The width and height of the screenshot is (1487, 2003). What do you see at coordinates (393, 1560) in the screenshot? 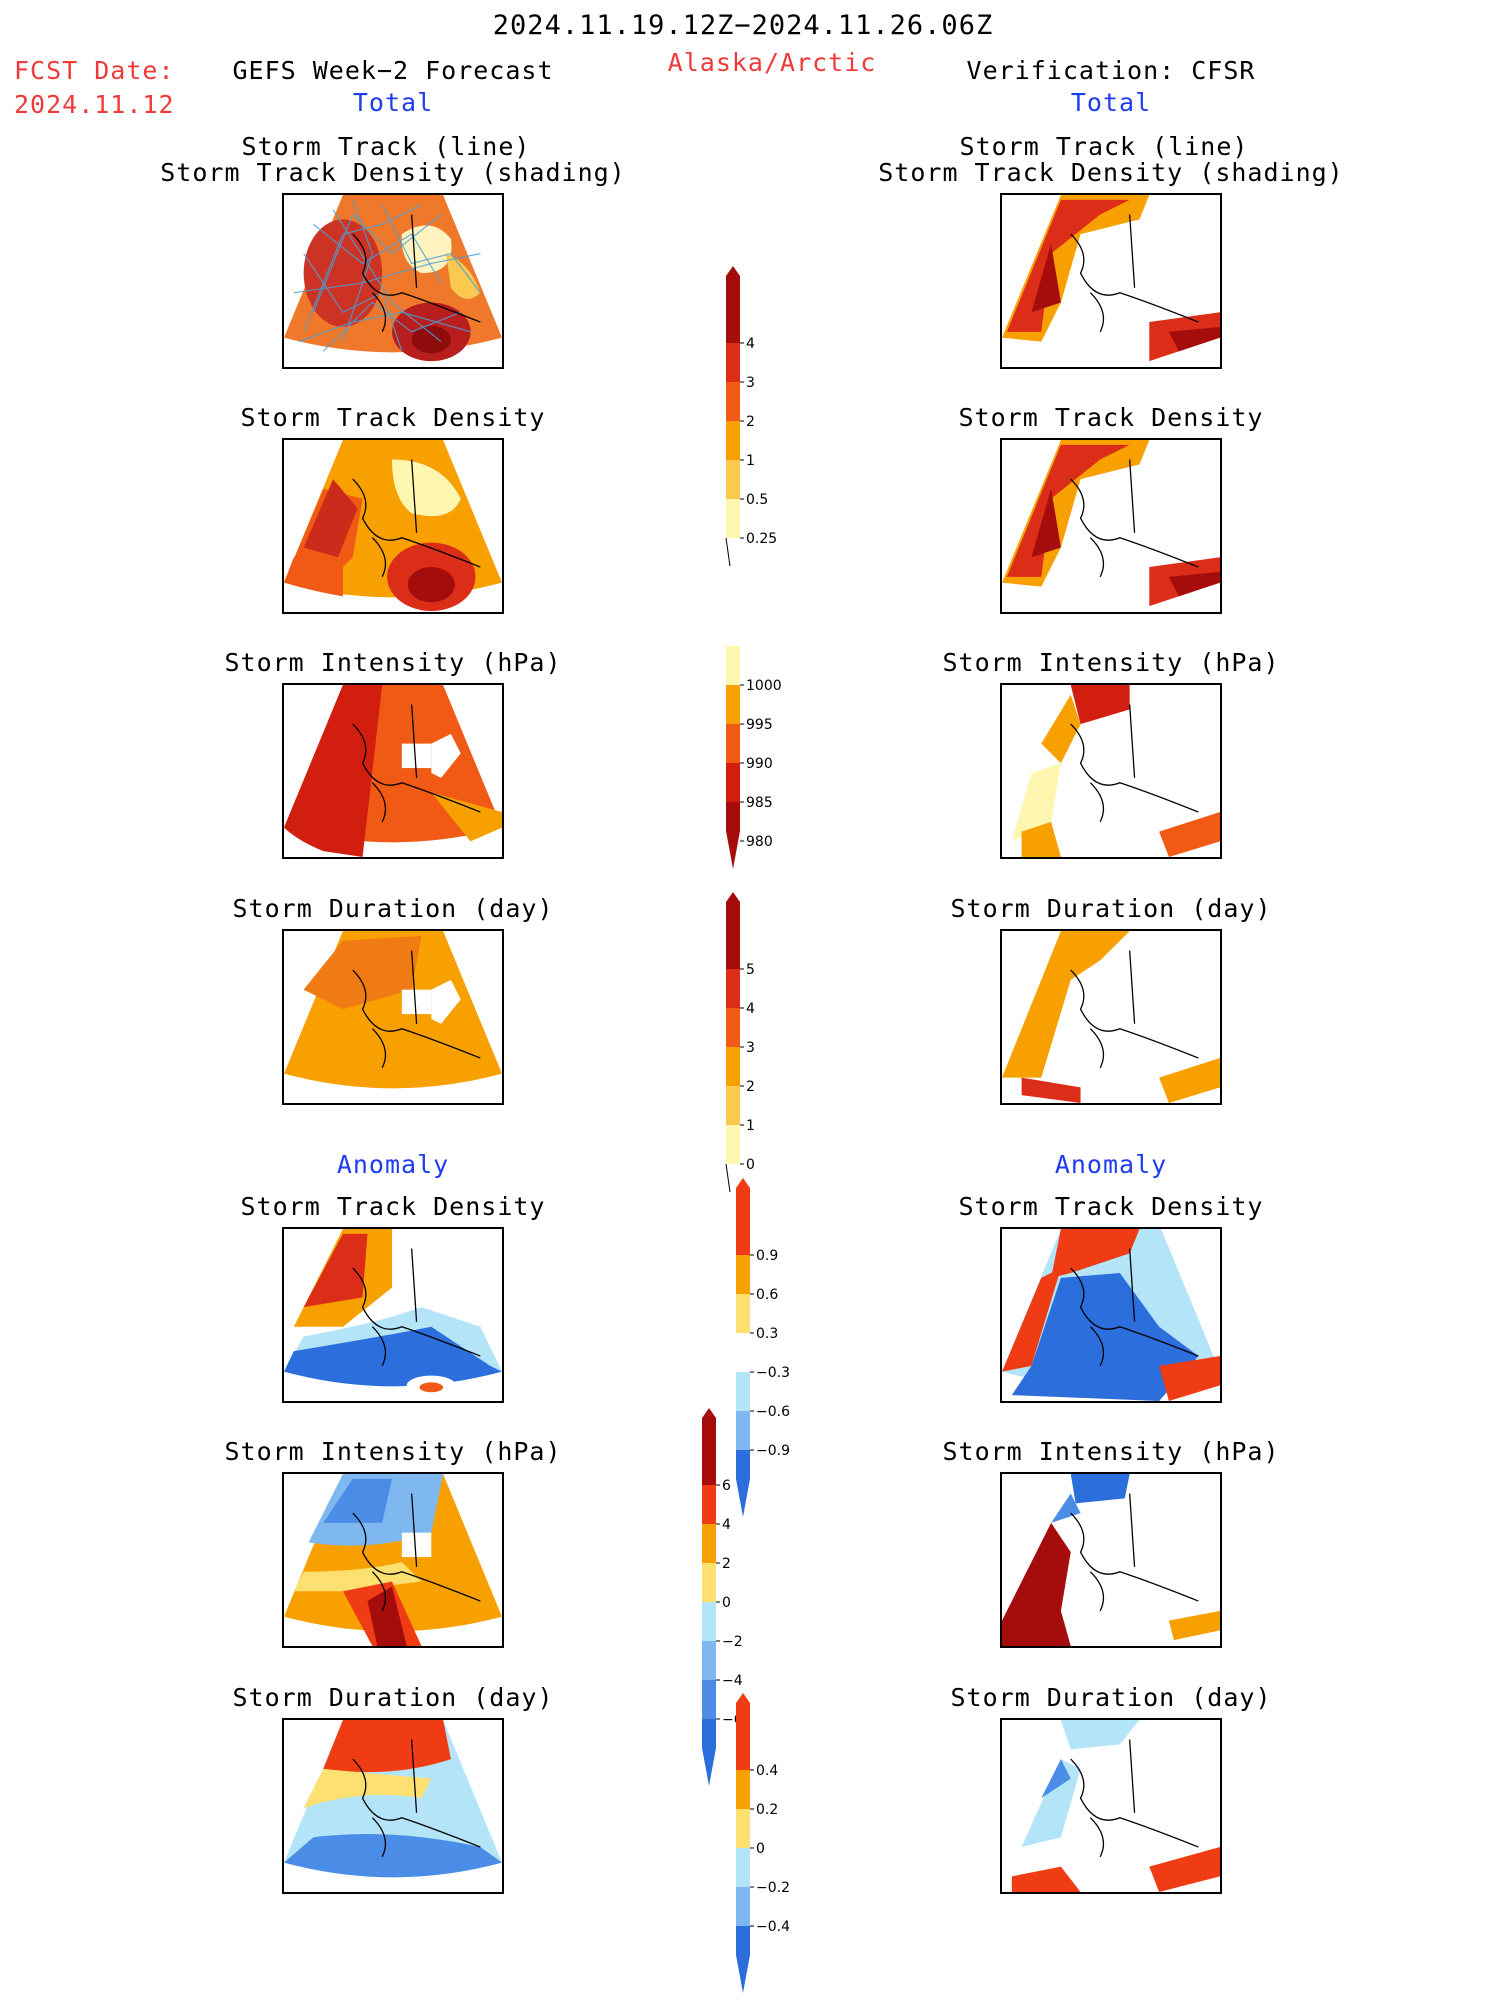
I see `map-gefs-intensity-anom` at bounding box center [393, 1560].